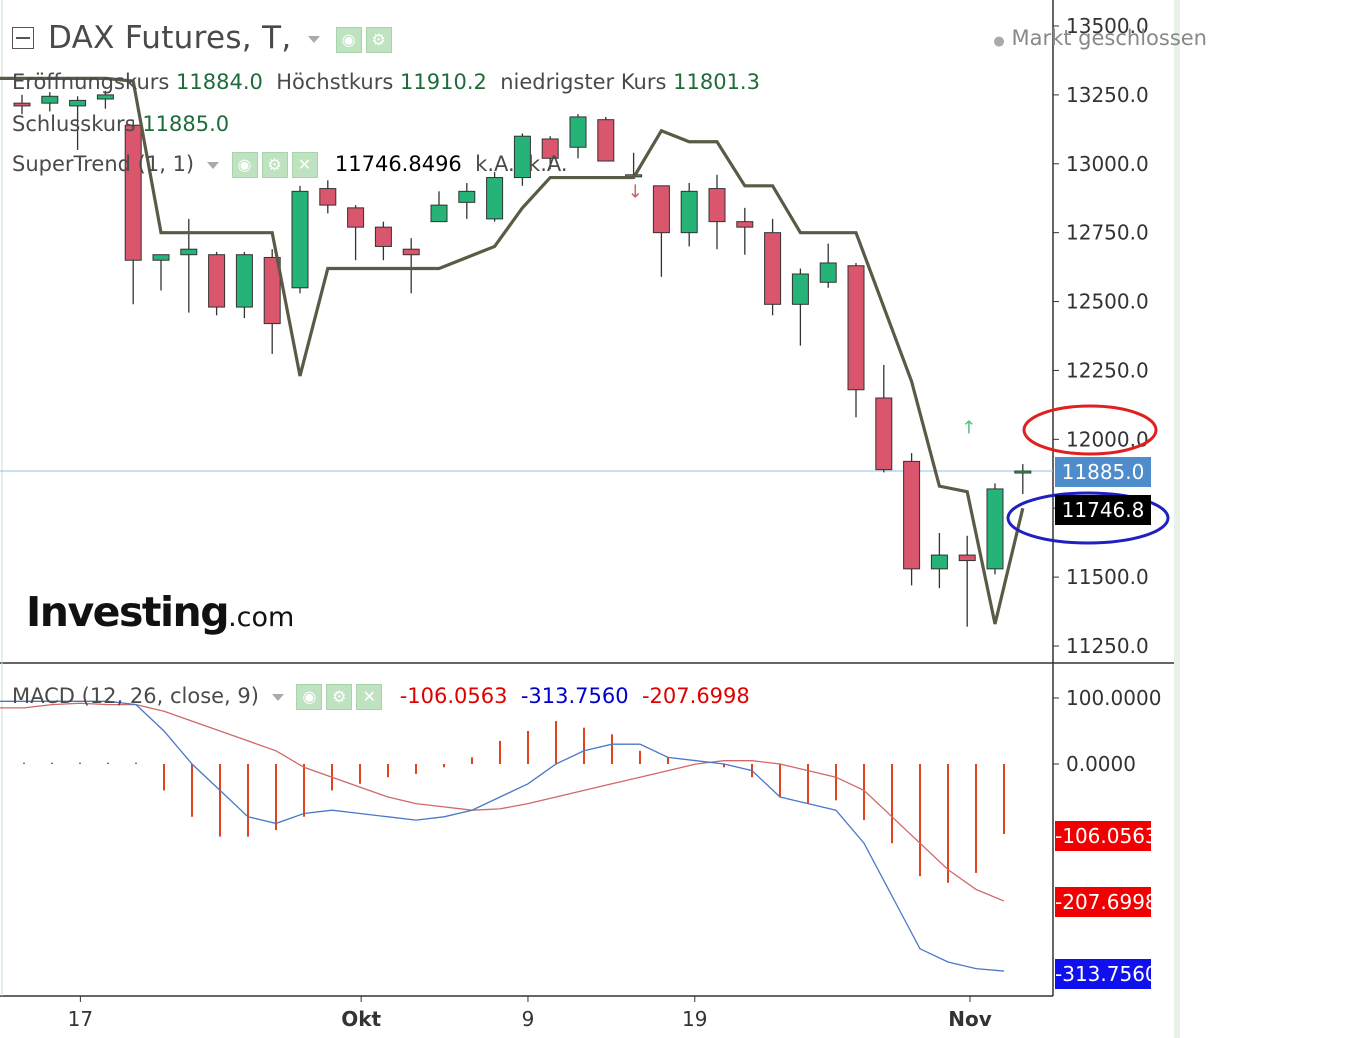 This screenshot has height=1038, width=1355. I want to click on sell-arrow-icon: ↓, so click(635, 192).